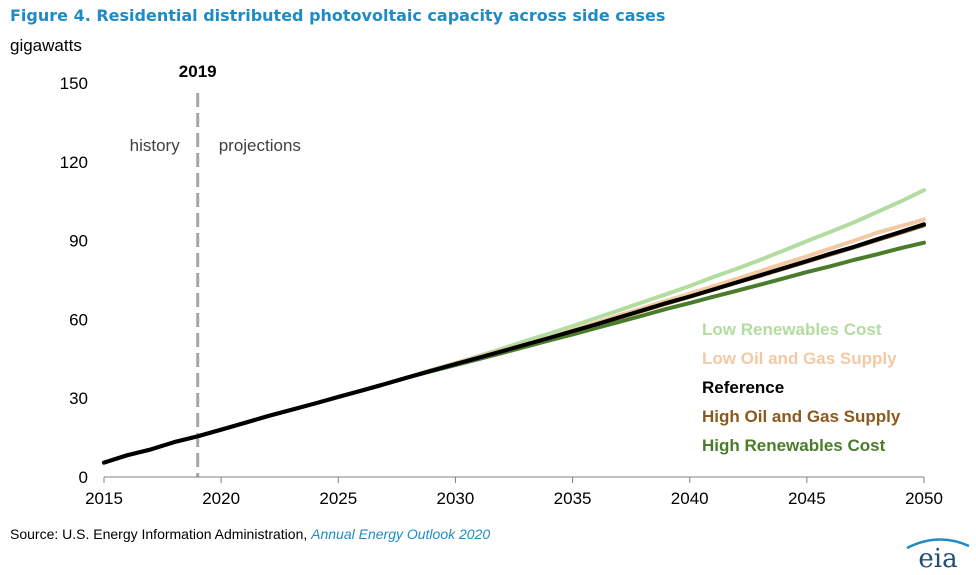  What do you see at coordinates (78, 319) in the screenshot?
I see `y-tick-label: 60` at bounding box center [78, 319].